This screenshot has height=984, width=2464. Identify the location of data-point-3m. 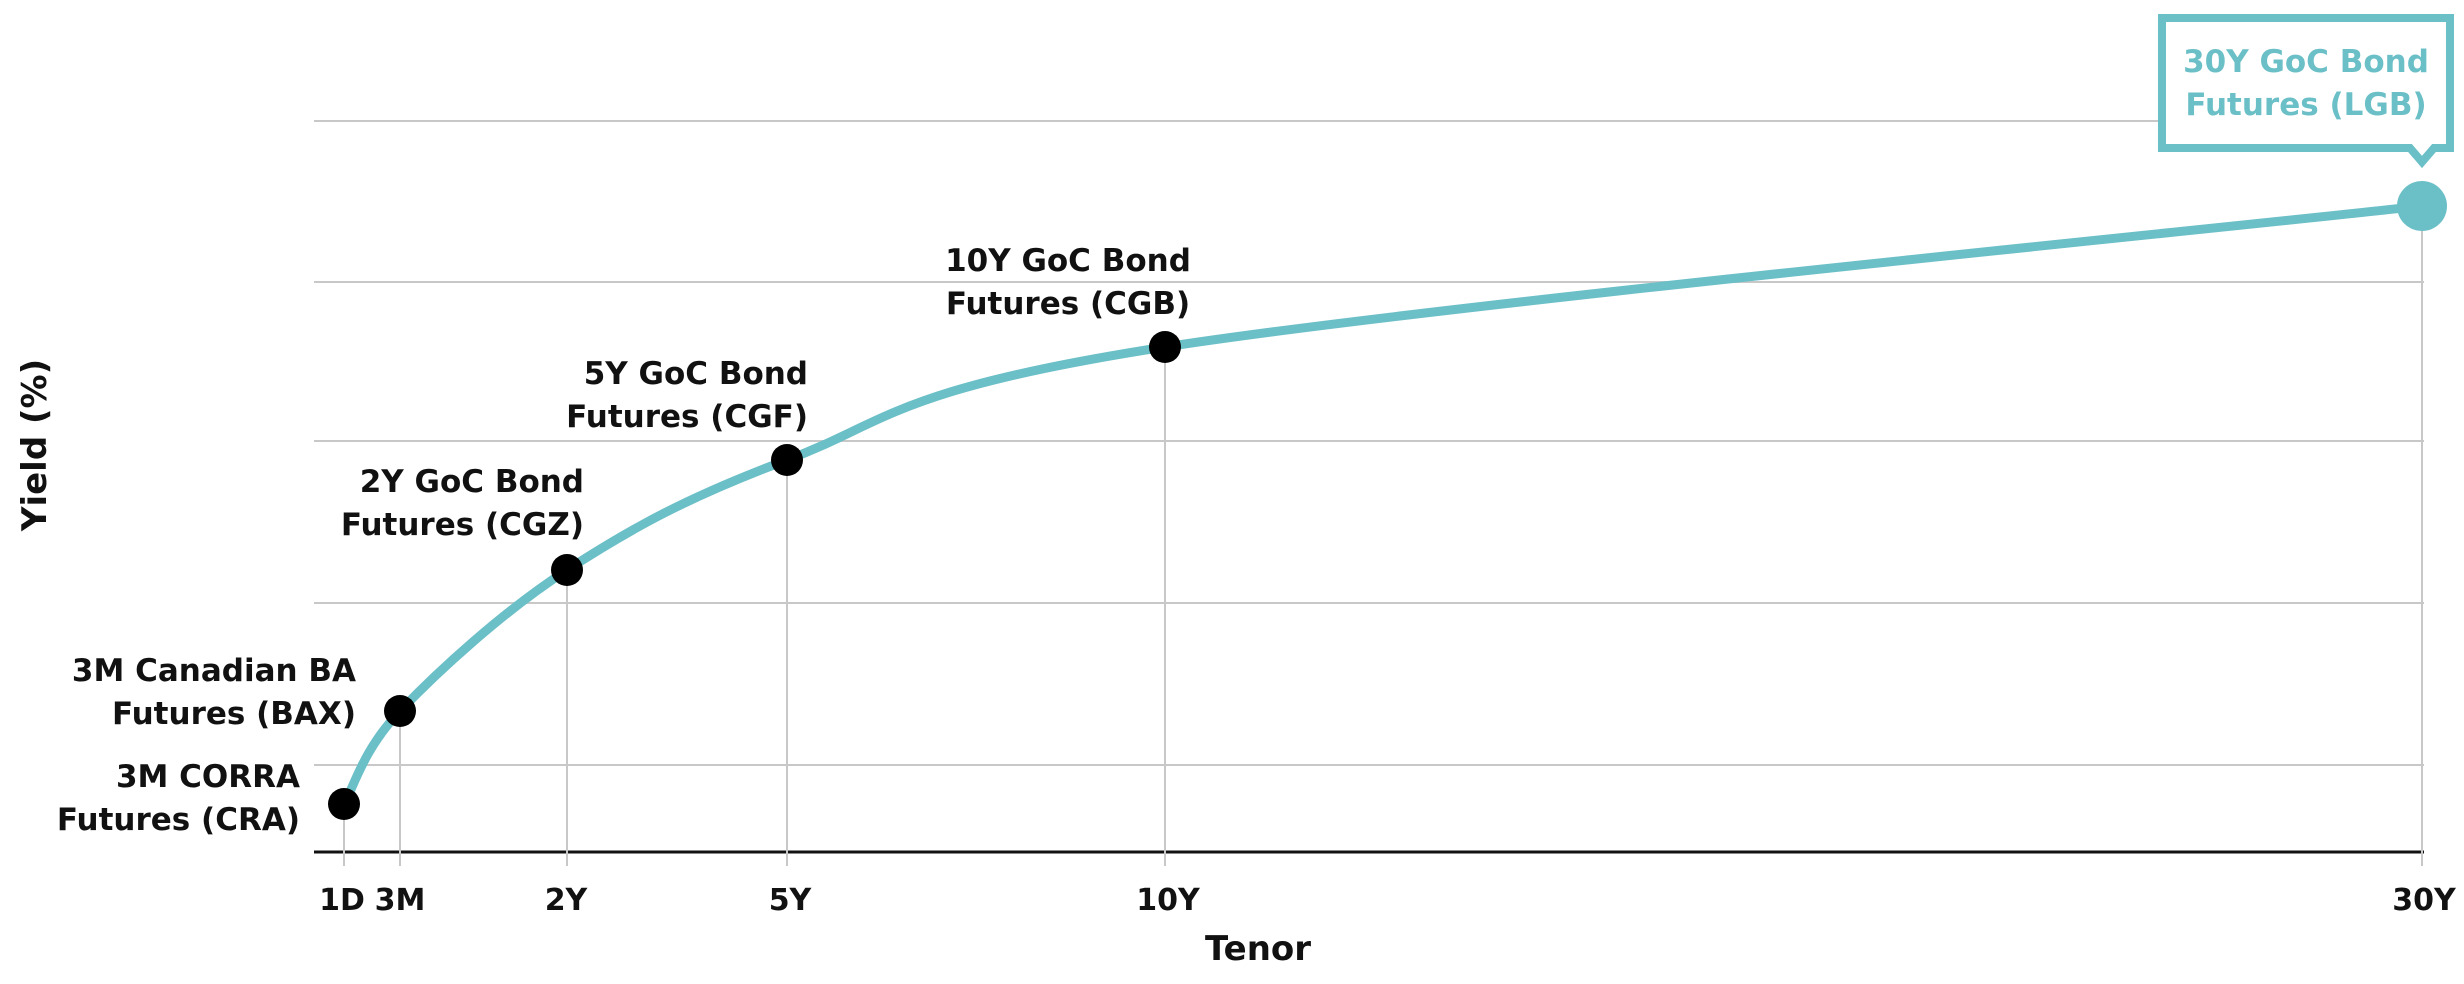
(400, 711).